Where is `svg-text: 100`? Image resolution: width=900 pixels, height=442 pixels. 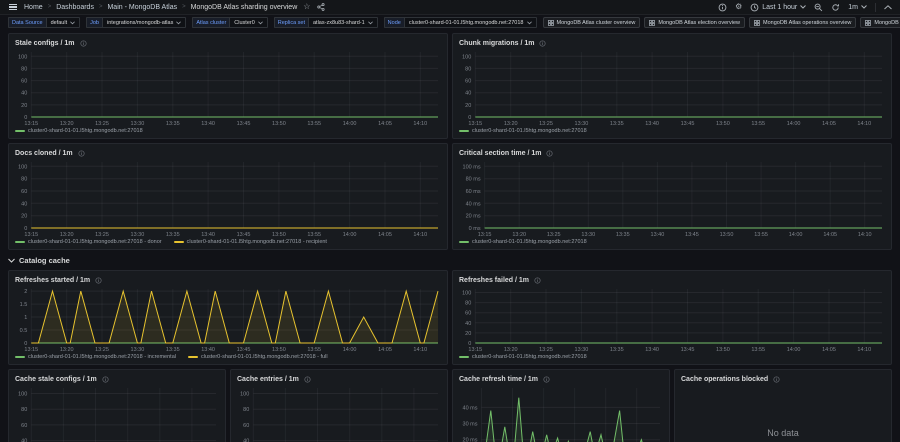 svg-text: 100 is located at coordinates (22, 57).